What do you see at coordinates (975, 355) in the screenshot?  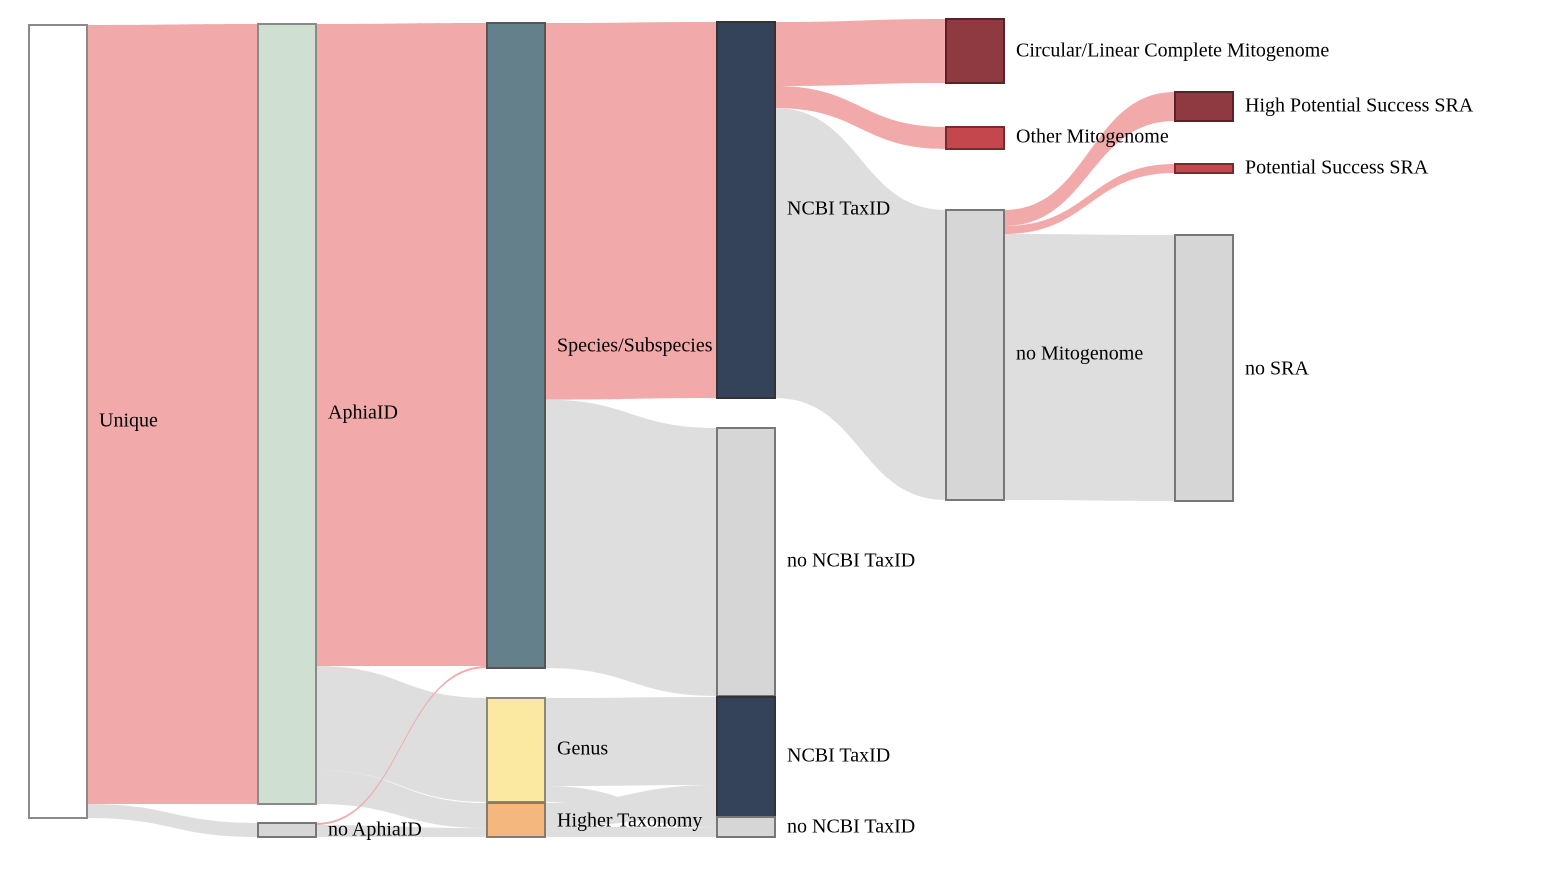 I see `node-nomito` at bounding box center [975, 355].